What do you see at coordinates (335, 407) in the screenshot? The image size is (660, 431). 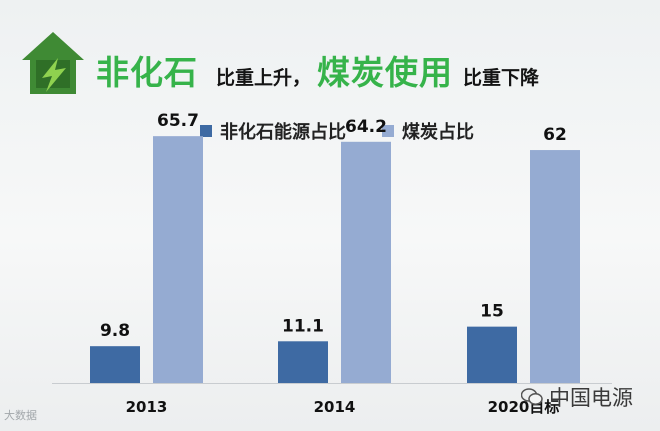 I see `category-label-1: 2014` at bounding box center [335, 407].